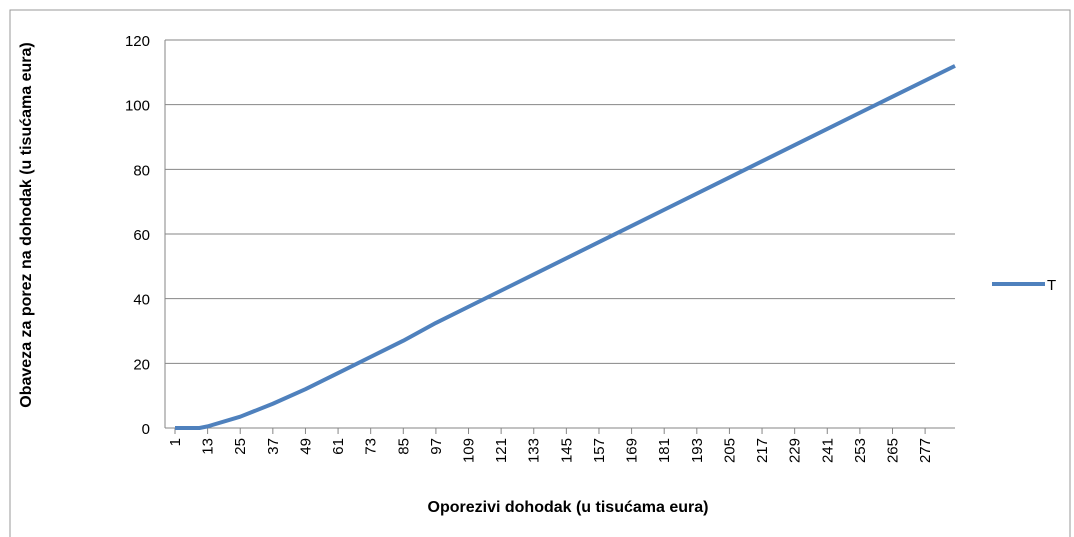 Image resolution: width=1074 pixels, height=537 pixels. Describe the element at coordinates (795, 450) in the screenshot. I see `x-tick-label: 229` at that location.